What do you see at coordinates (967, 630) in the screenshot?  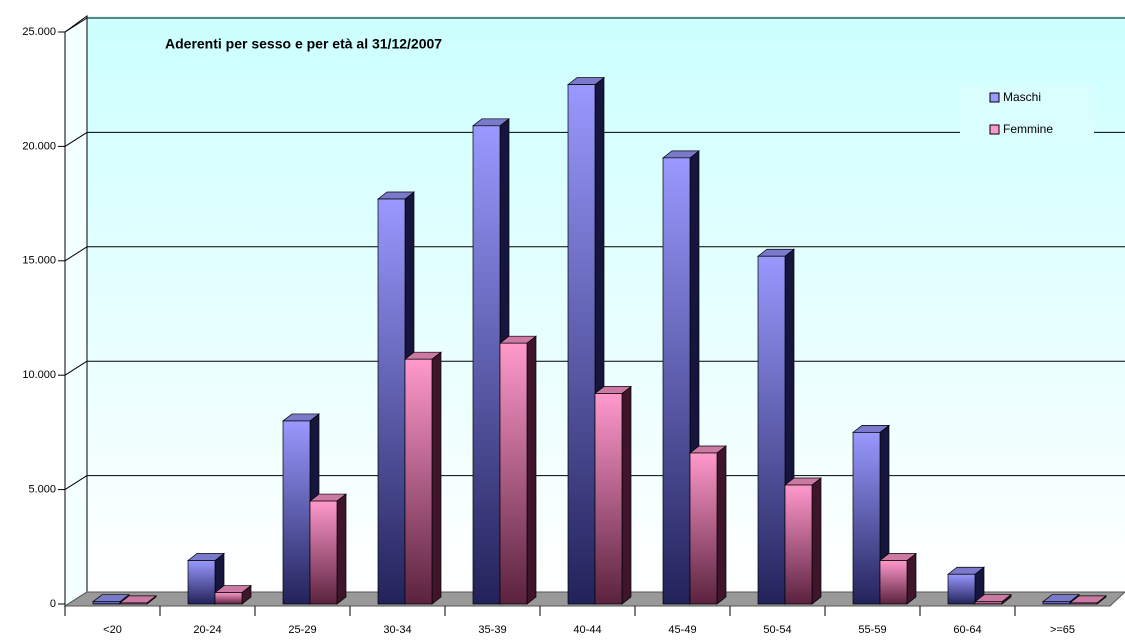 I see `x-tick-label: 60-64` at bounding box center [967, 630].